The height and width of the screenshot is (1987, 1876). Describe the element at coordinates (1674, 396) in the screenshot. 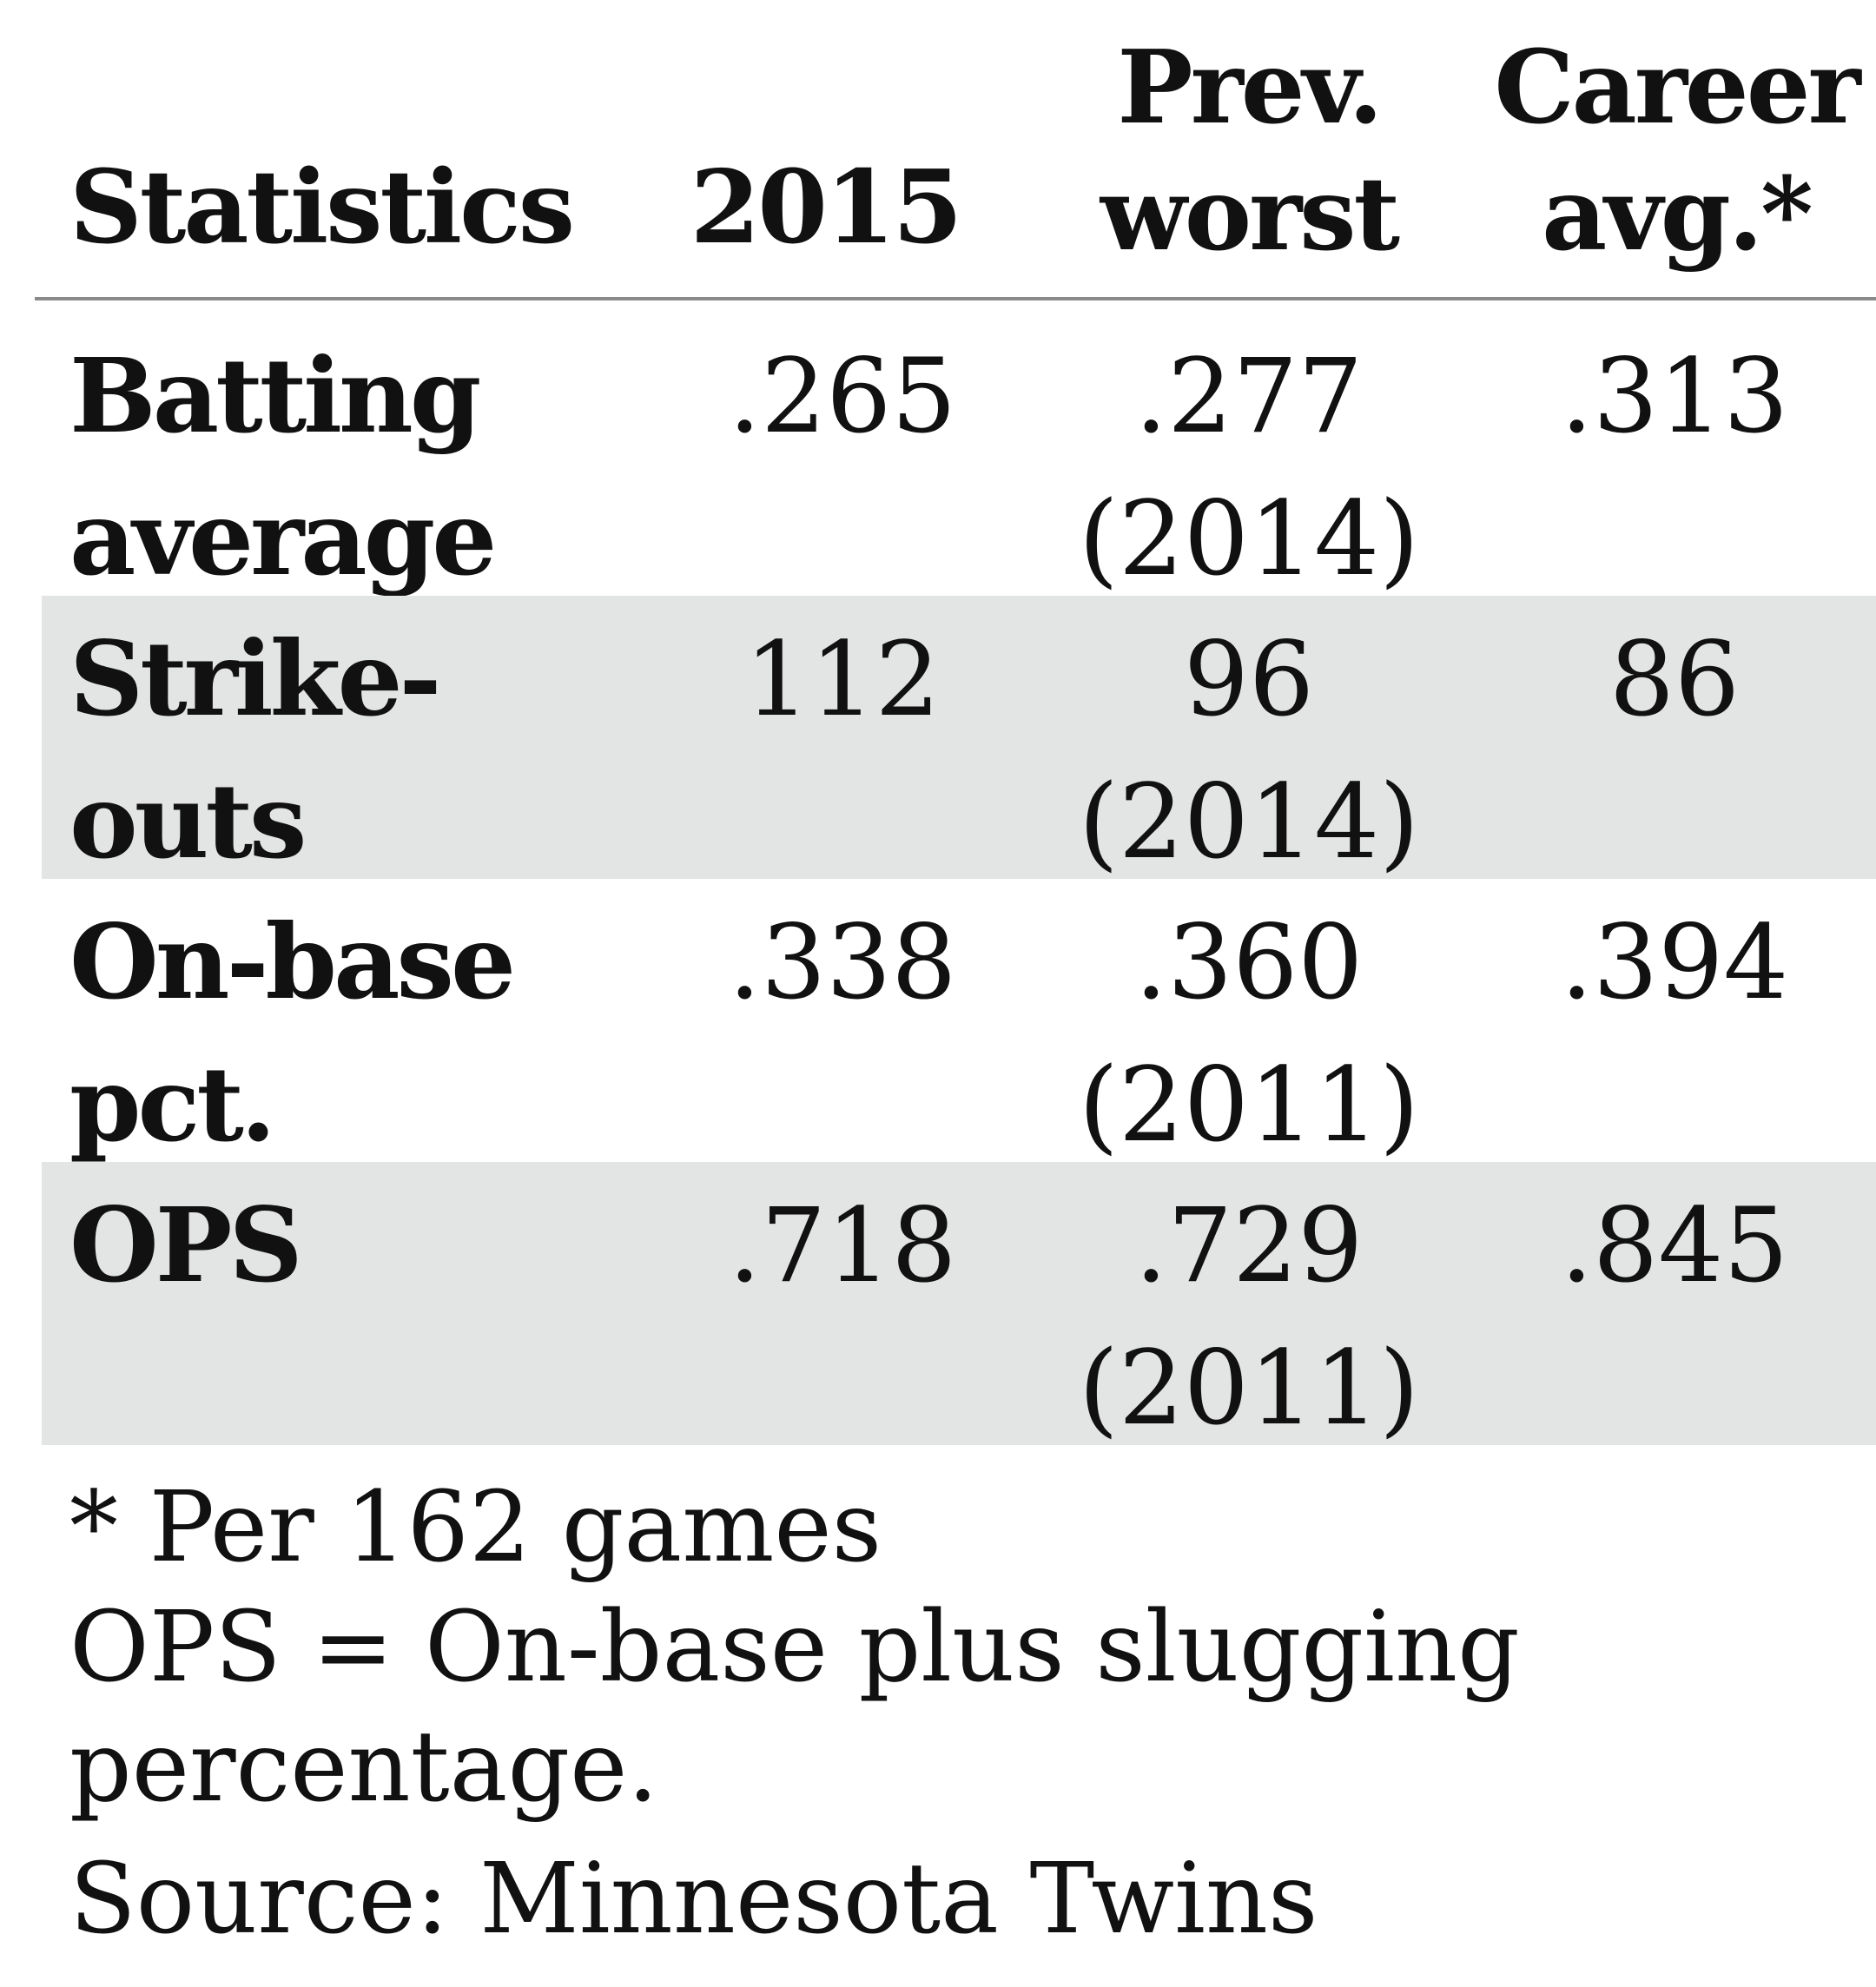

I see `cell-career-avg: .313` at that location.